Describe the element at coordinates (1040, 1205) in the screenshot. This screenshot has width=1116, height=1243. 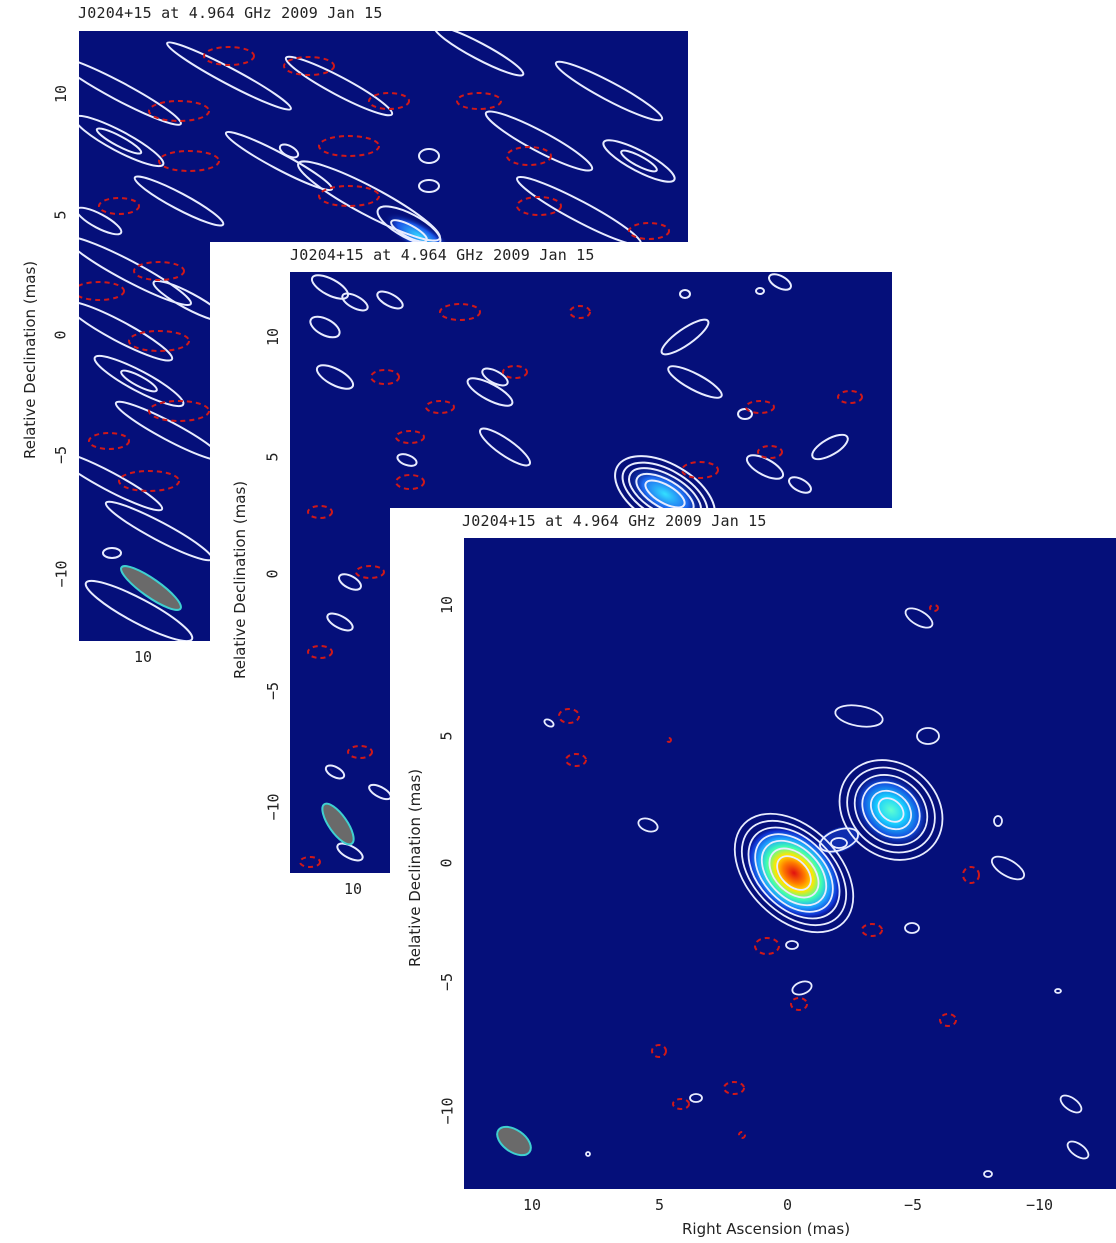
I see `x-tick-label: −10` at that location.